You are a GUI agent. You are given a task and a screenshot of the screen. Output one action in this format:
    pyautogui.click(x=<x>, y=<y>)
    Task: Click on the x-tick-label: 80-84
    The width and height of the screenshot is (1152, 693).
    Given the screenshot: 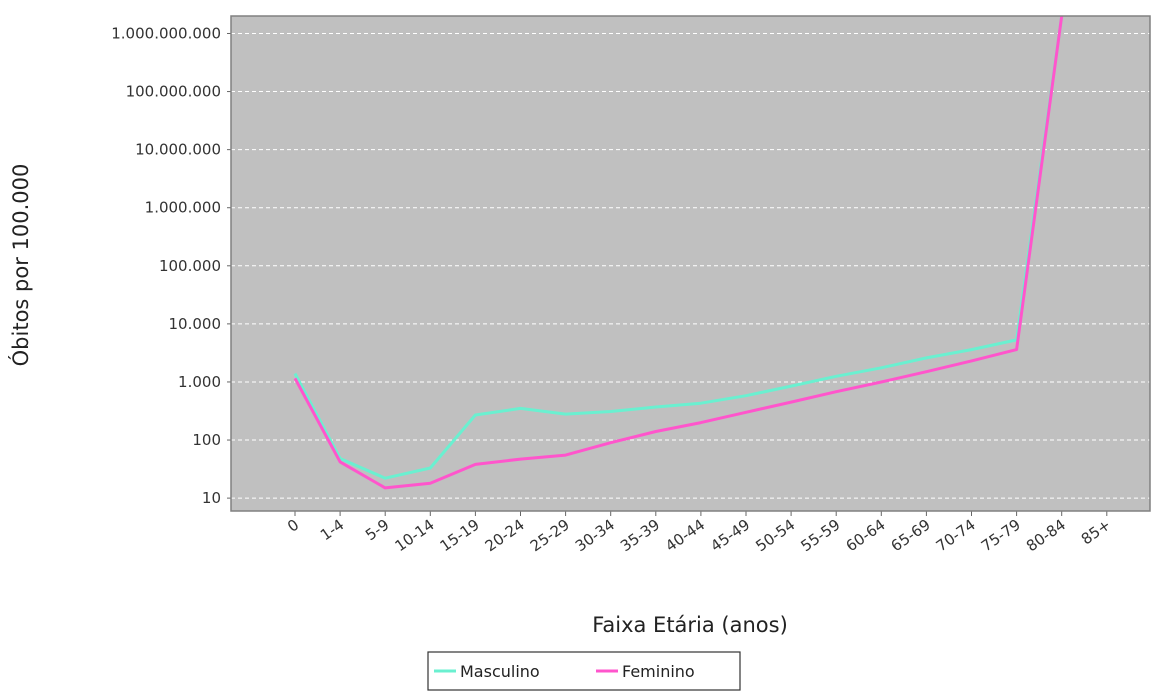 What is the action you would take?
    pyautogui.click(x=1046, y=536)
    